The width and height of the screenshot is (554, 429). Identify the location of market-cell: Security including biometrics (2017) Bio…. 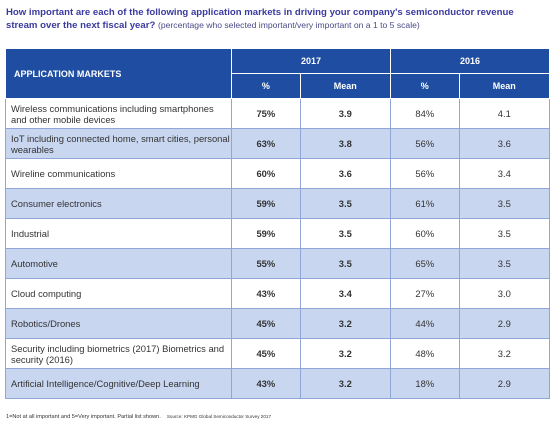
(118, 353).